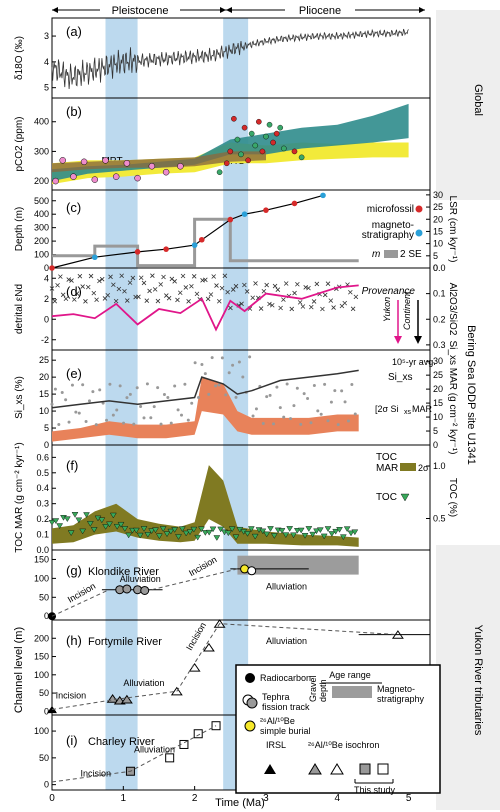 The image size is (500, 812). What do you see at coordinates (44, 377) in the screenshot?
I see `ytick-label-e-20: 20` at bounding box center [44, 377].